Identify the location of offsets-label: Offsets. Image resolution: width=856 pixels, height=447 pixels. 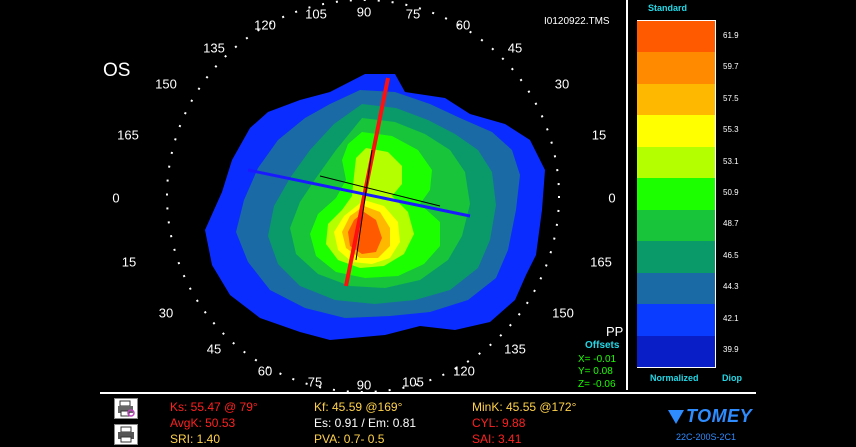
(602, 345).